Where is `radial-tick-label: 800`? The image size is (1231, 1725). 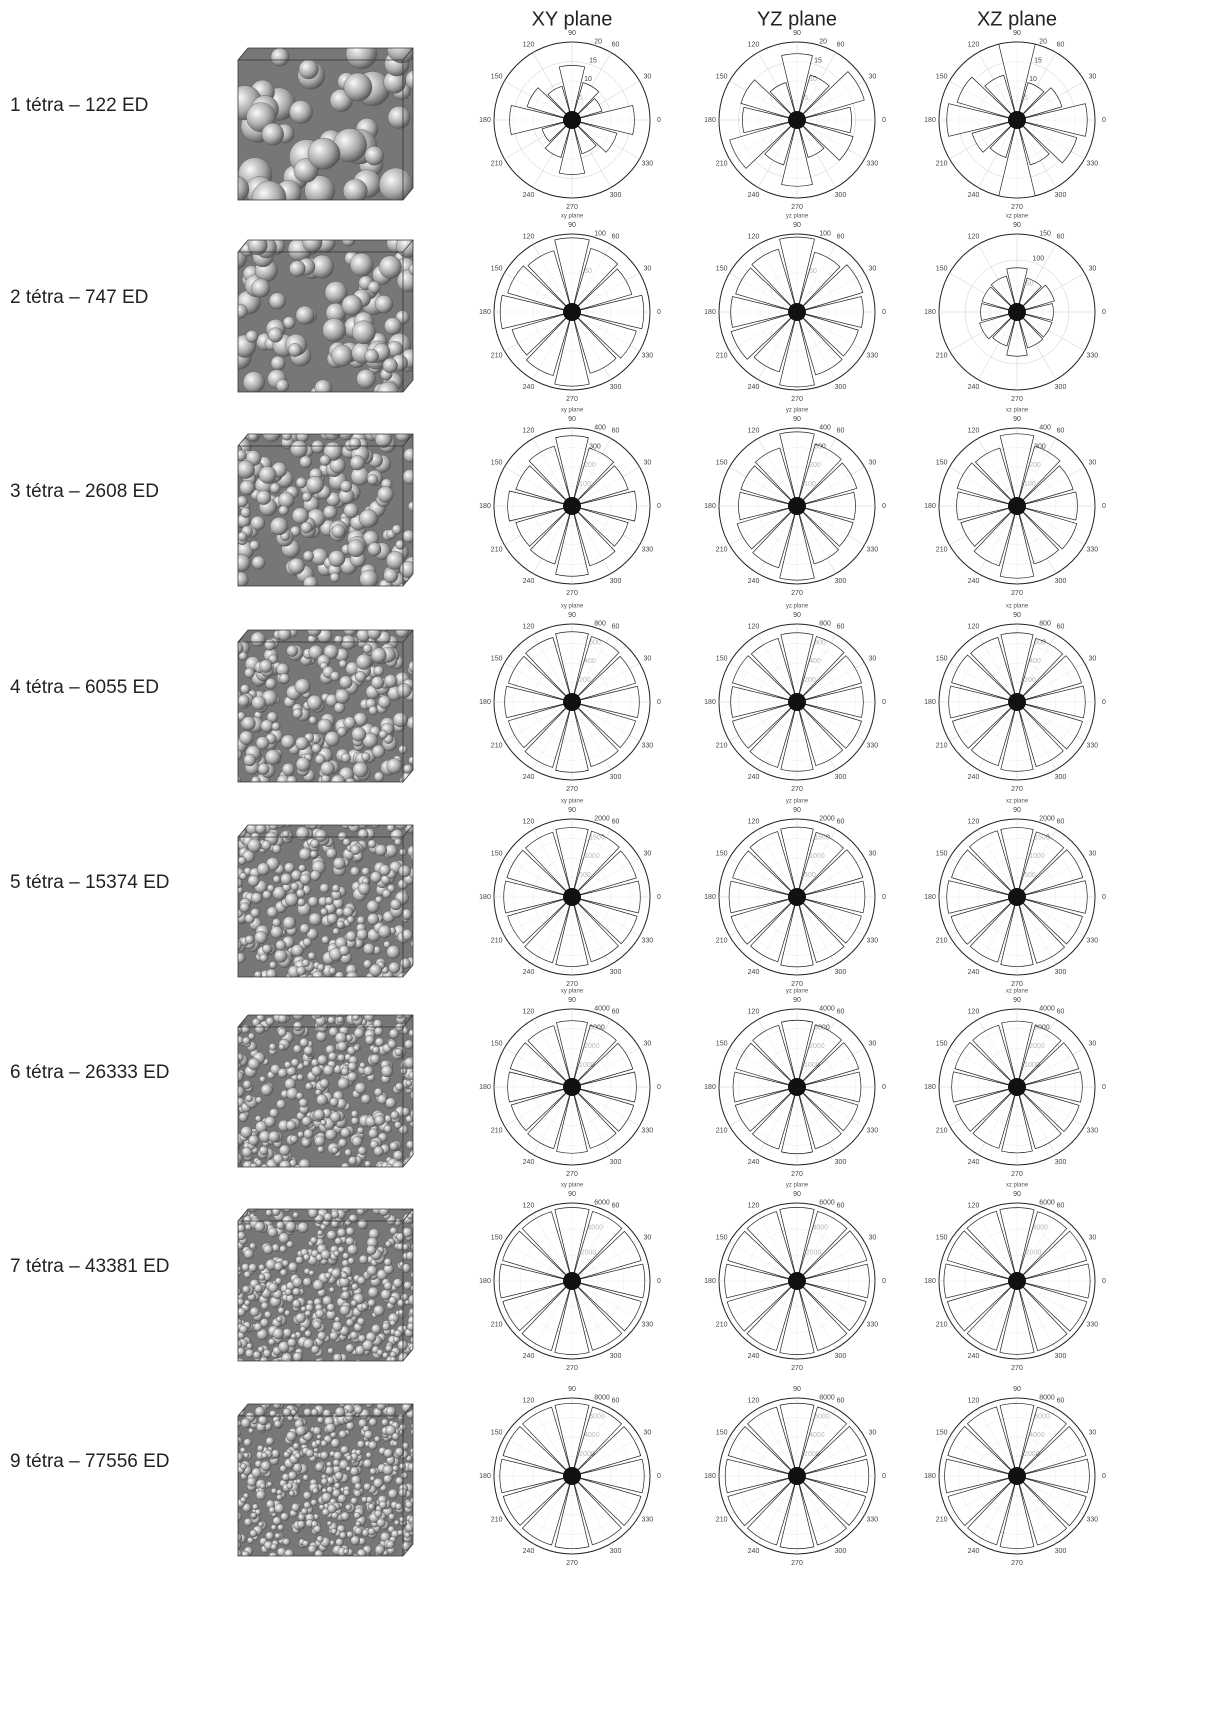 radial-tick-label: 800 is located at coordinates (1045, 624).